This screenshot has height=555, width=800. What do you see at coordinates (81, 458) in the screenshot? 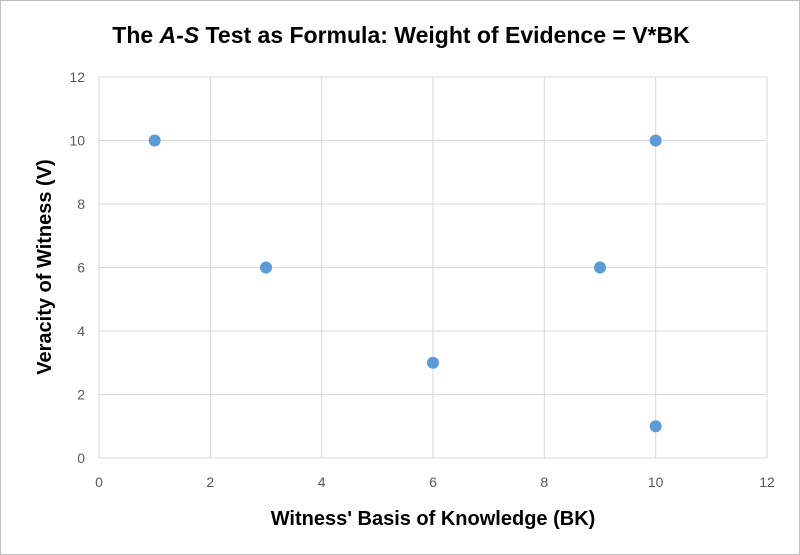
I see `y-tick-label: 0` at bounding box center [81, 458].